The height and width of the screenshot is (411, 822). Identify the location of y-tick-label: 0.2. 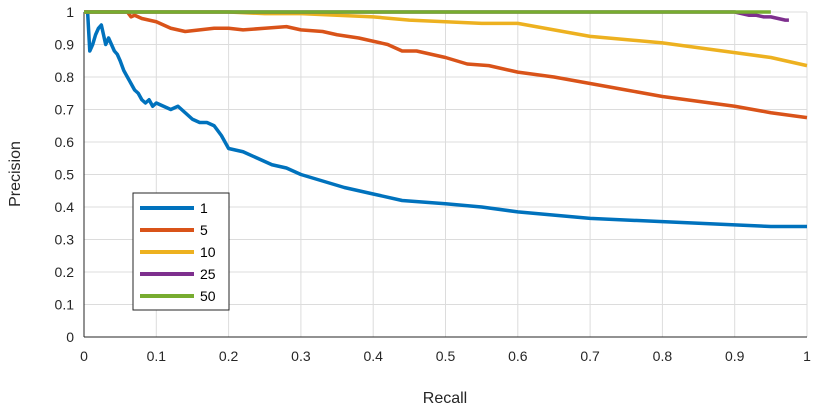
(65, 272).